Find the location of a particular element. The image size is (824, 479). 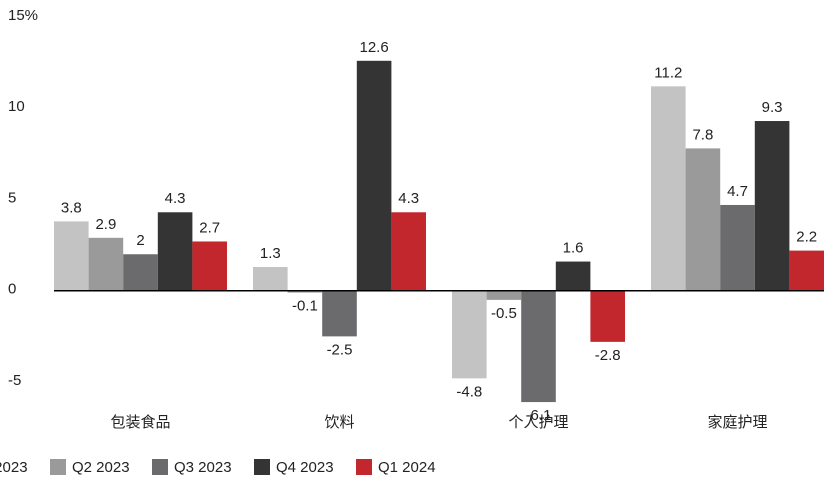

value-label: -6.1 is located at coordinates (539, 415).